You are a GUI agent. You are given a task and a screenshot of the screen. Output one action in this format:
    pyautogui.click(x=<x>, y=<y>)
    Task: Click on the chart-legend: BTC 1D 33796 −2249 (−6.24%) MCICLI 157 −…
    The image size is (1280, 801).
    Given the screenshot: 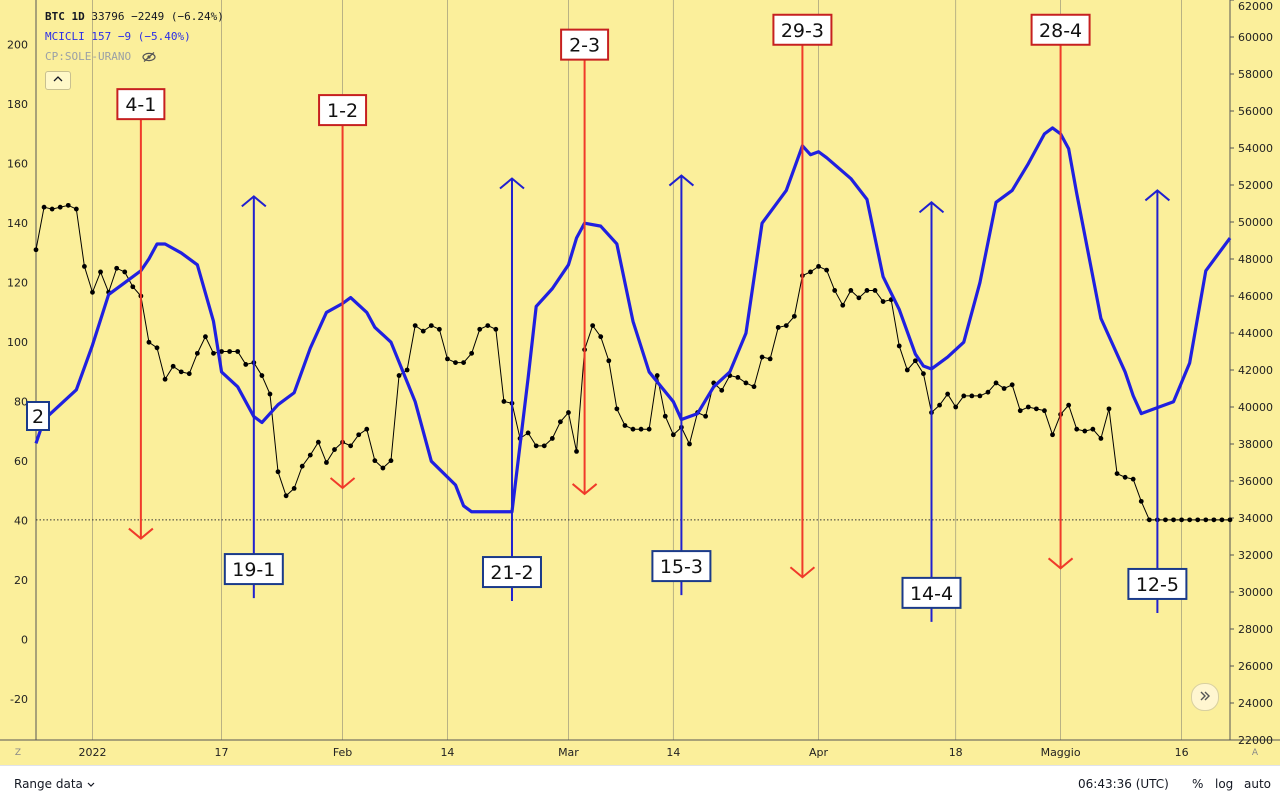 What is the action you would take?
    pyautogui.click(x=134, y=38)
    